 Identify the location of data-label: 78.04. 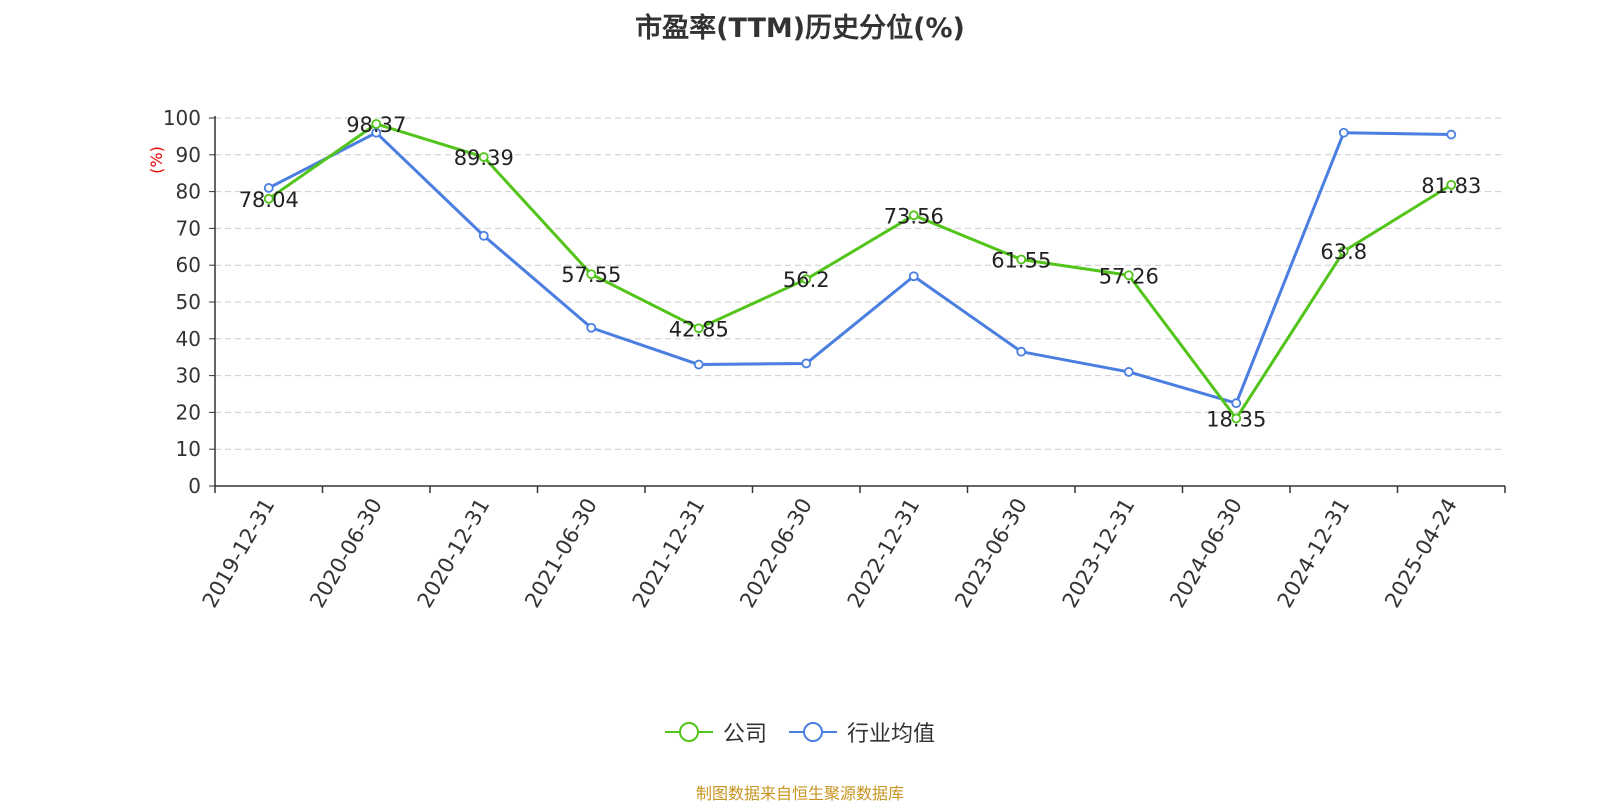
(269, 200).